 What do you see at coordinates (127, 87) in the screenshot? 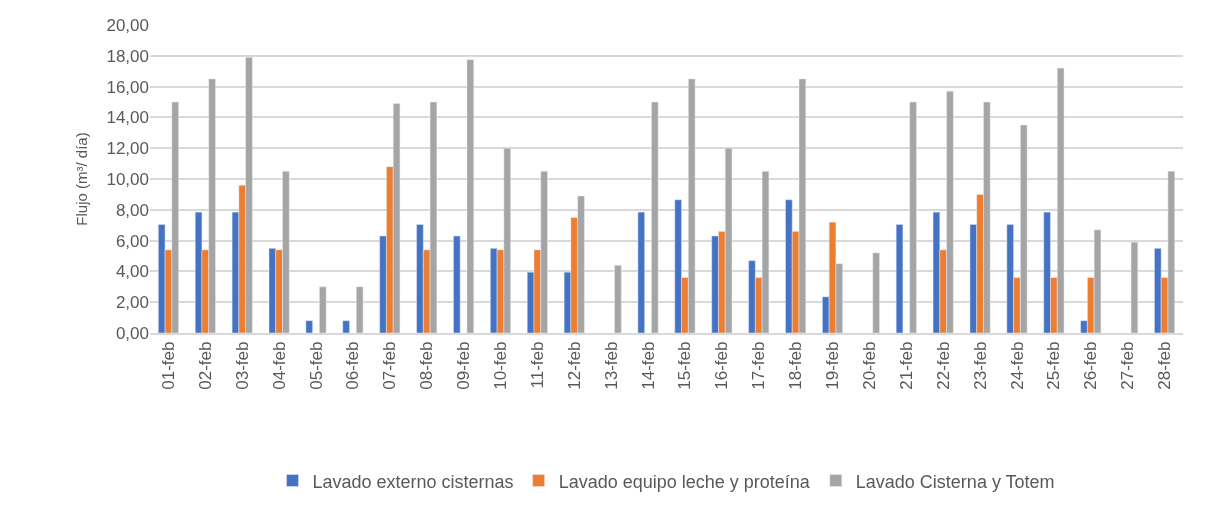
I see `y-tick-label: 16,00` at bounding box center [127, 87].